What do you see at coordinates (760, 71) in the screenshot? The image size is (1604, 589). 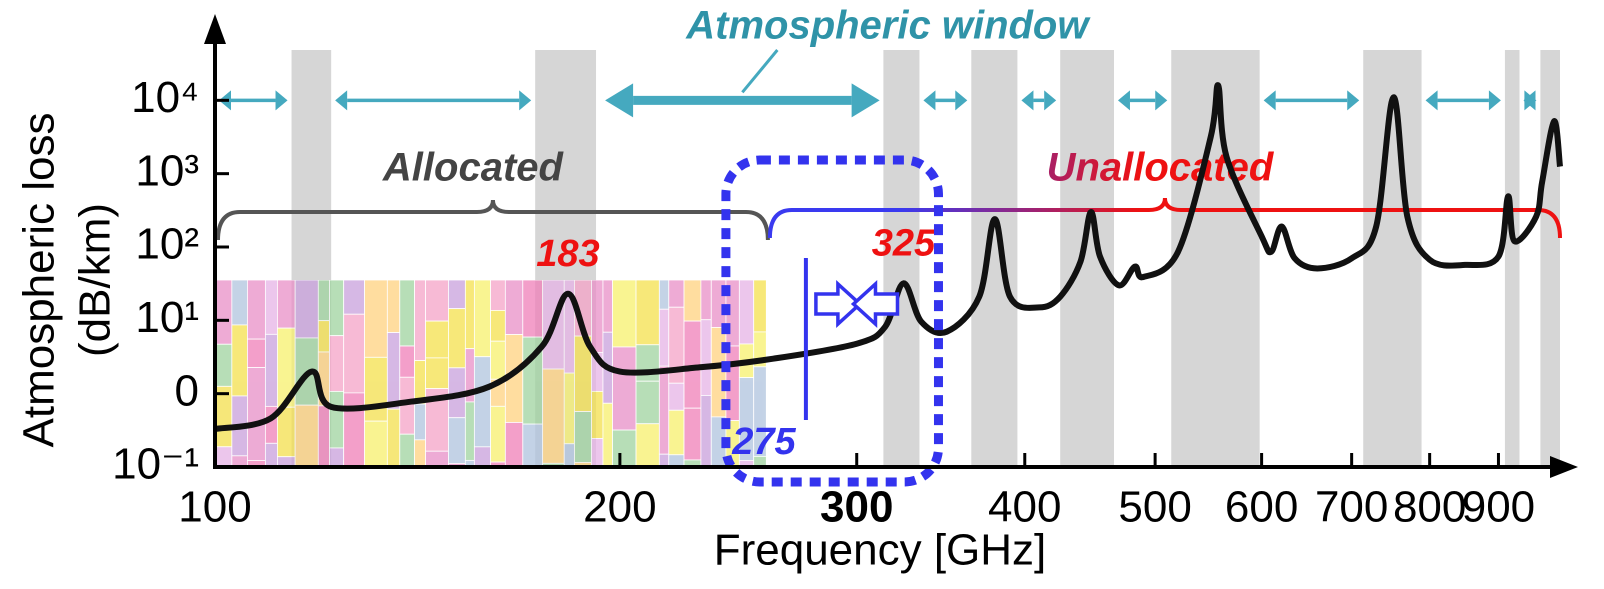 I see `window-callout` at bounding box center [760, 71].